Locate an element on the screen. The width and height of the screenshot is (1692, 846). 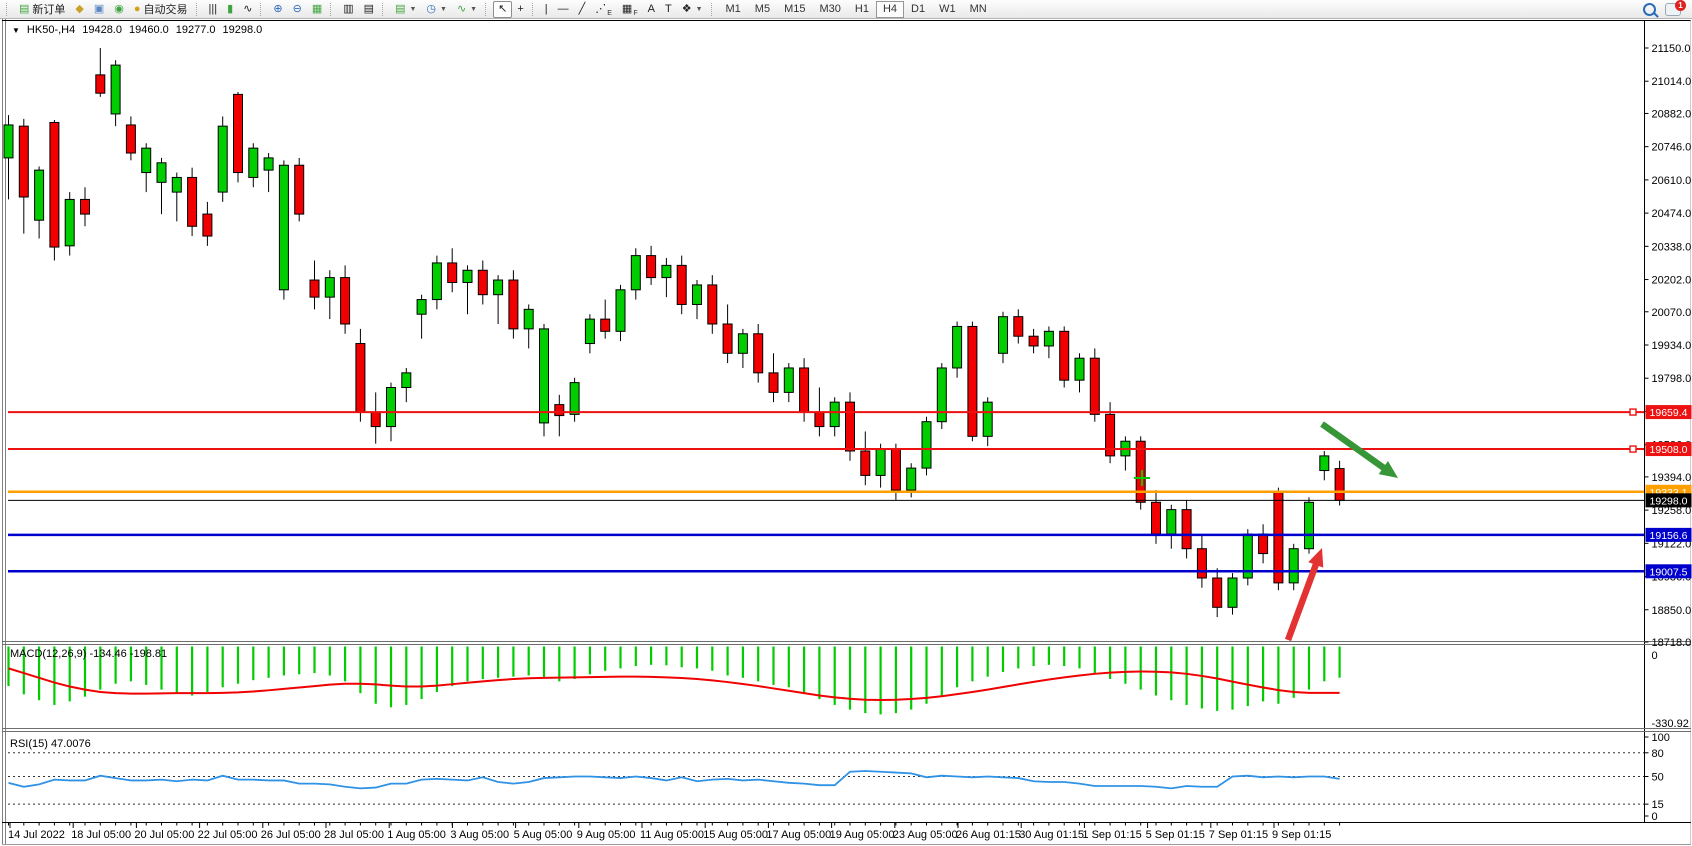
tile-windows-icon: ▦ is located at coordinates (317, 8).